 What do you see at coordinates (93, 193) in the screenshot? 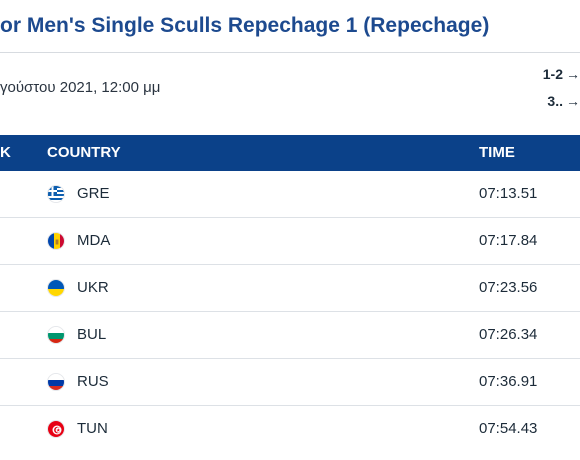
I see `country-code: GRE` at bounding box center [93, 193].